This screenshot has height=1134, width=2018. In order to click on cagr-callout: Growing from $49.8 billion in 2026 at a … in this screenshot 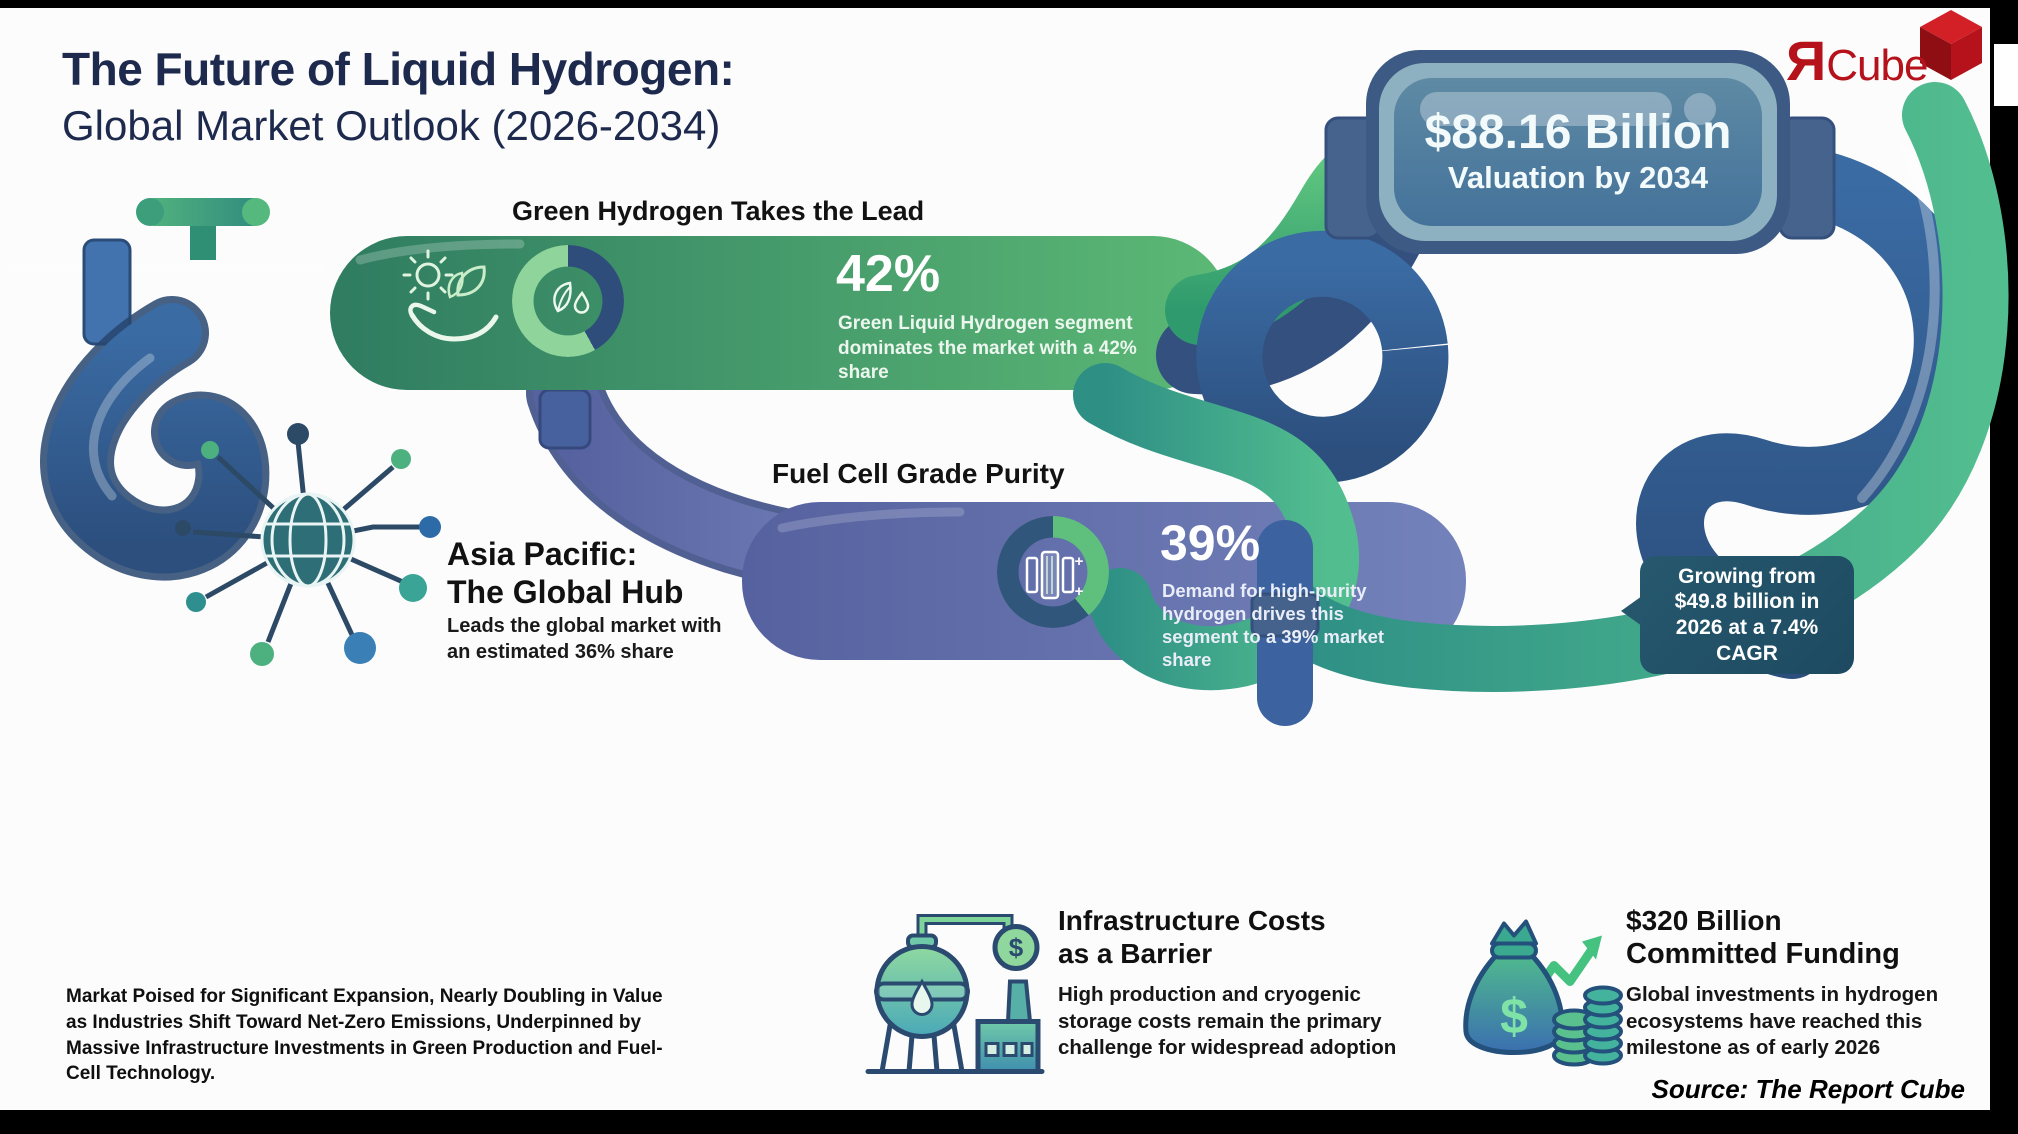, I will do `click(1737, 615)`.